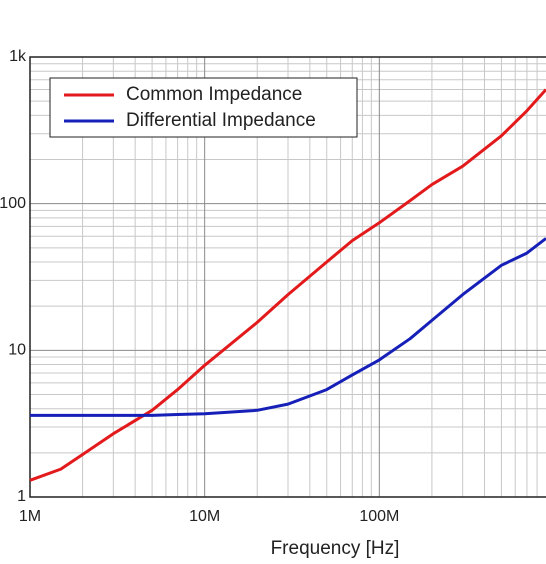 This screenshot has width=546, height=564. Describe the element at coordinates (13, 203) in the screenshot. I see `y-tick-label: 100` at that location.